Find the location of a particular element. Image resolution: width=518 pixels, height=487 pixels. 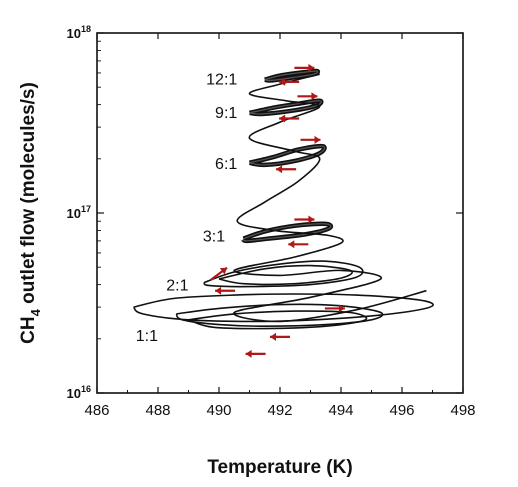

x-tick-label: 494 is located at coordinates (340, 410).